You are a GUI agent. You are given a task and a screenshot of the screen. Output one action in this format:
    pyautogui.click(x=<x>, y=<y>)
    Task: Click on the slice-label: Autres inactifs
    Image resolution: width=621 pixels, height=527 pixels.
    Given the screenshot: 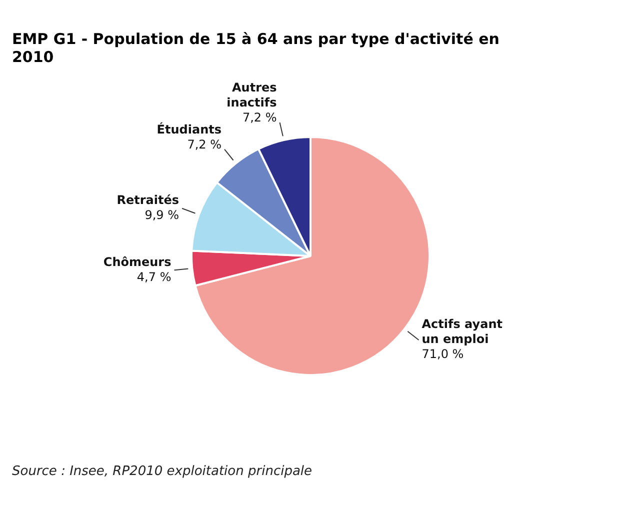 What is the action you would take?
    pyautogui.click(x=251, y=95)
    